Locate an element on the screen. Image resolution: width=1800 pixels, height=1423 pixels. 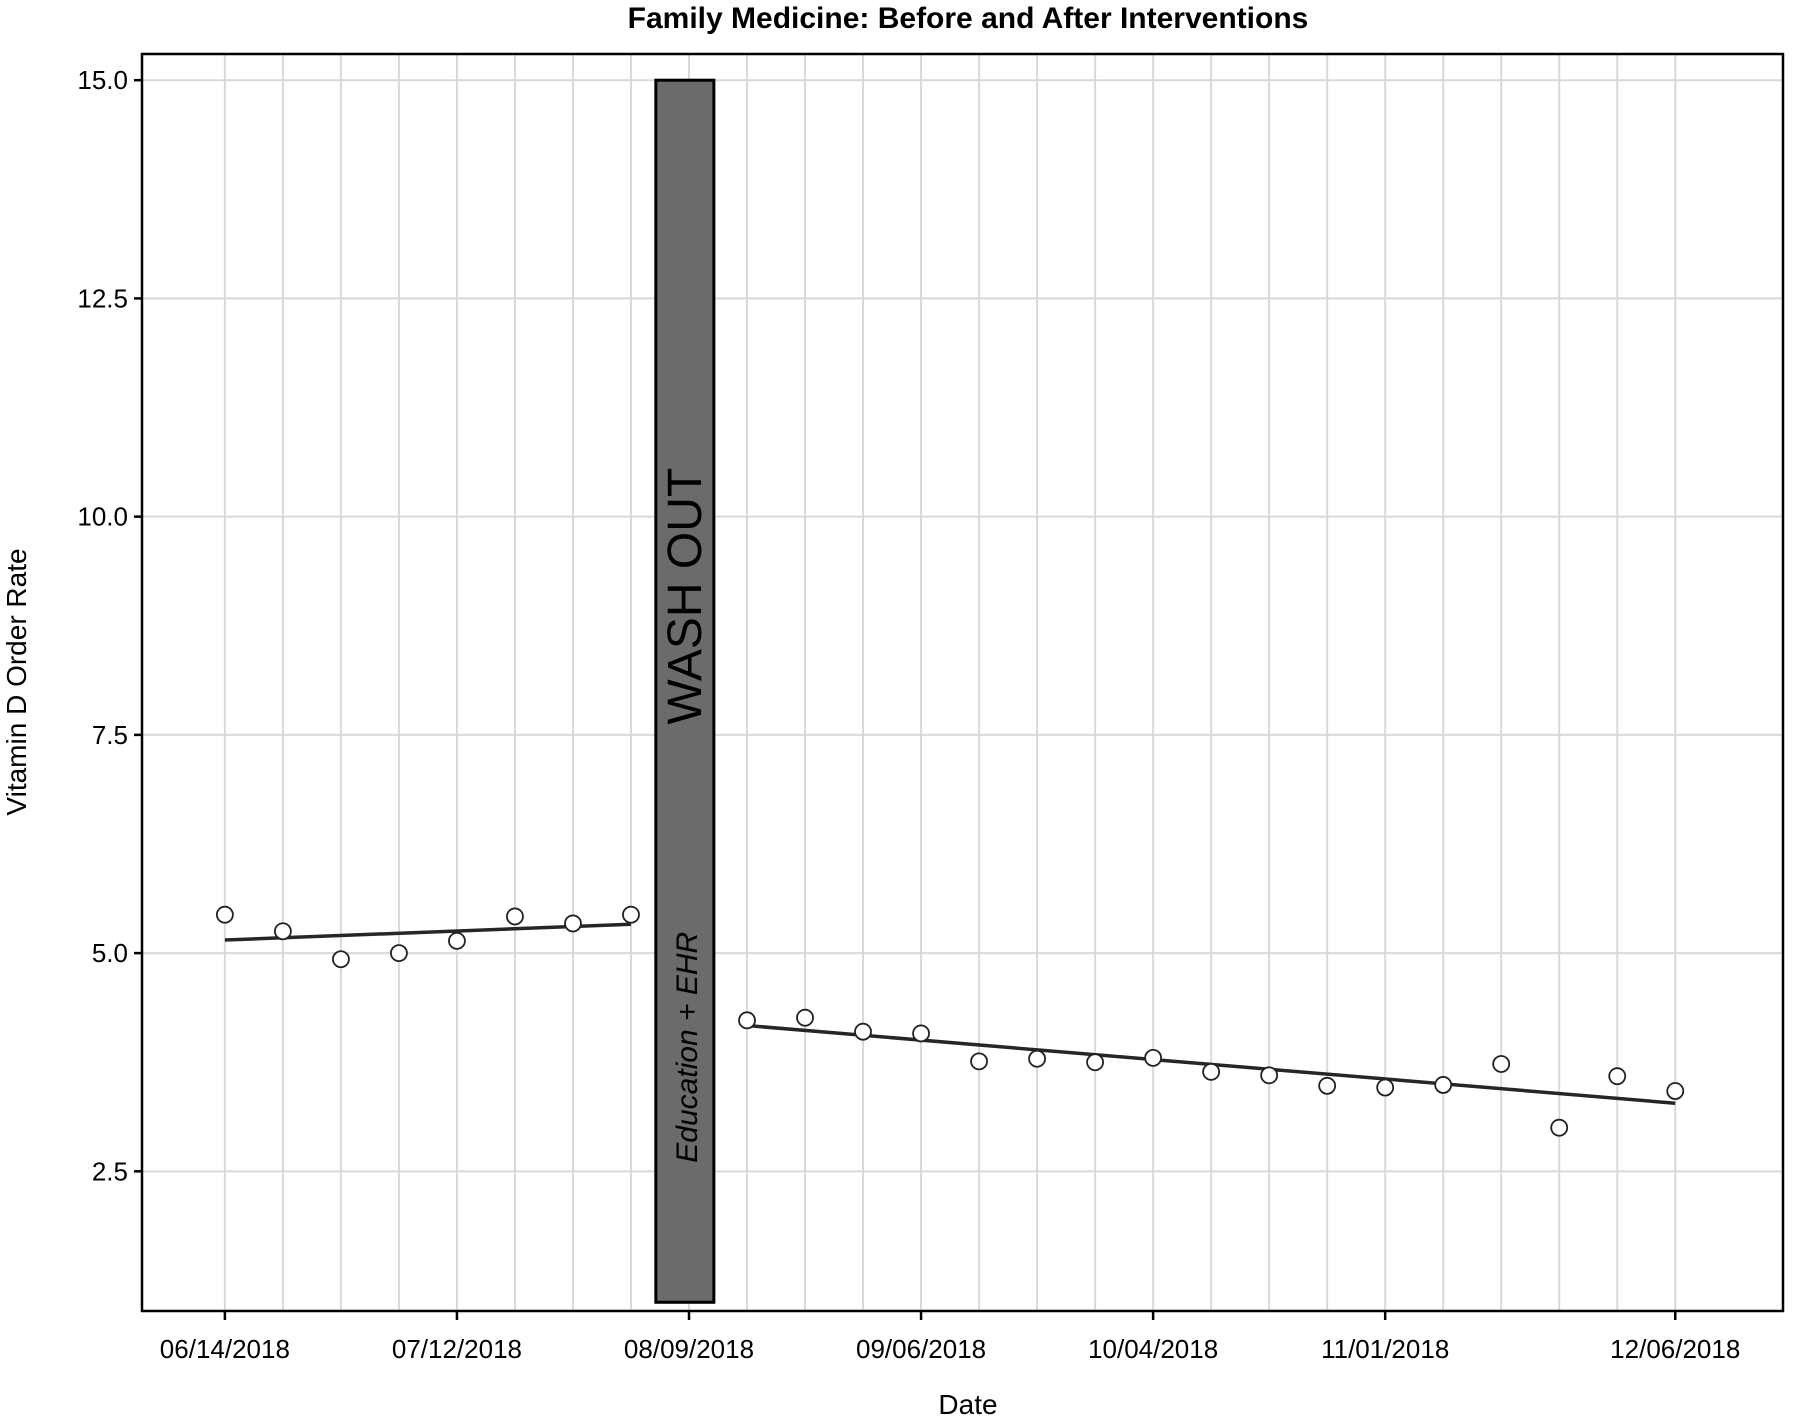
data-points is located at coordinates (950, 1021).